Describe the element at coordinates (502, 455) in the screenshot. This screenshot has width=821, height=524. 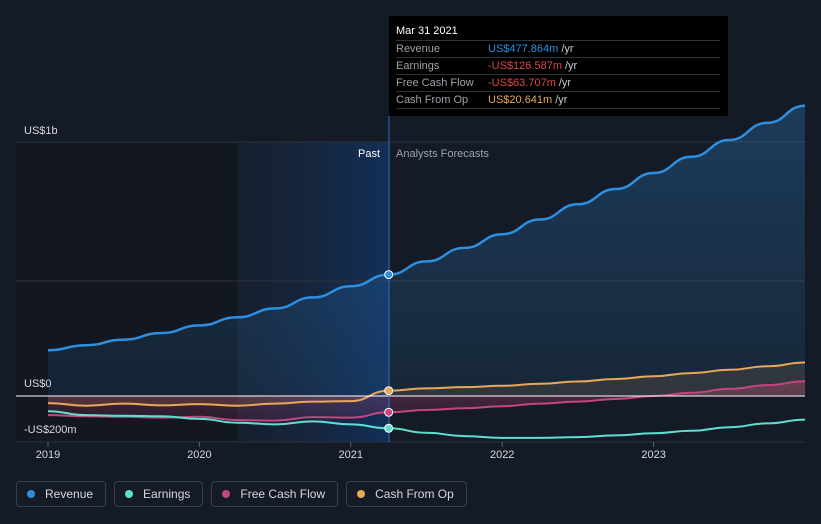
I see `x-tick-label-2022: 2022` at that location.